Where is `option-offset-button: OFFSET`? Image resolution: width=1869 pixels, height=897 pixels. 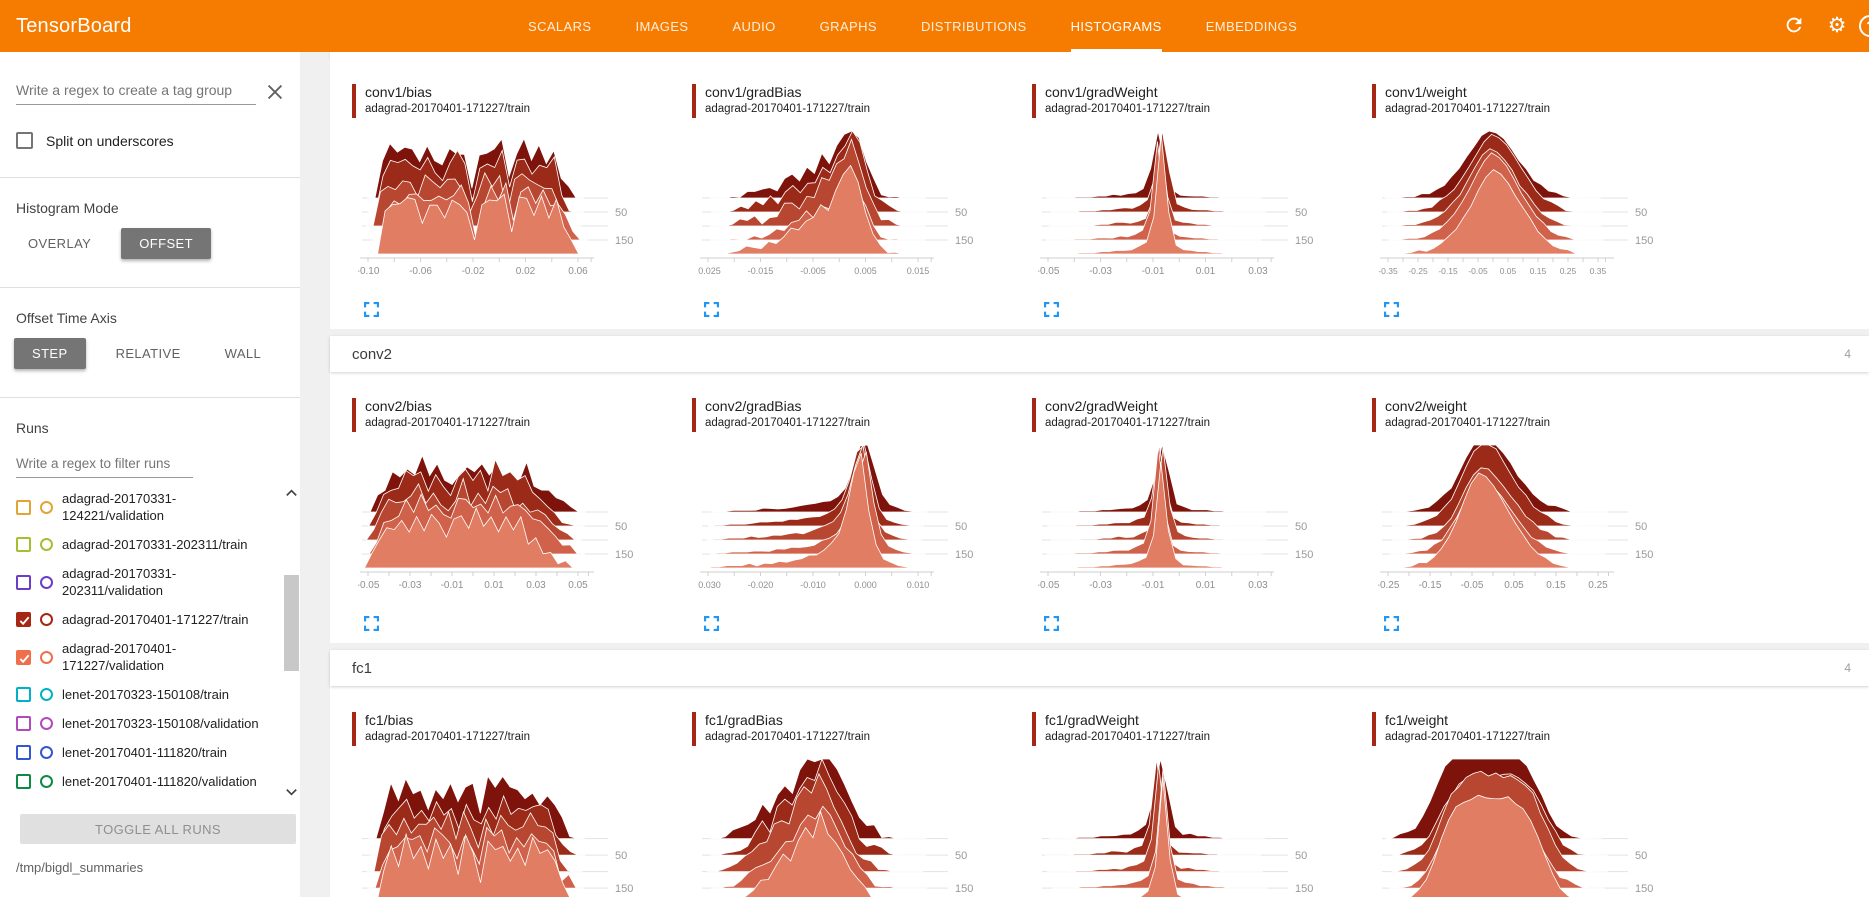 option-offset-button: OFFSET is located at coordinates (166, 243).